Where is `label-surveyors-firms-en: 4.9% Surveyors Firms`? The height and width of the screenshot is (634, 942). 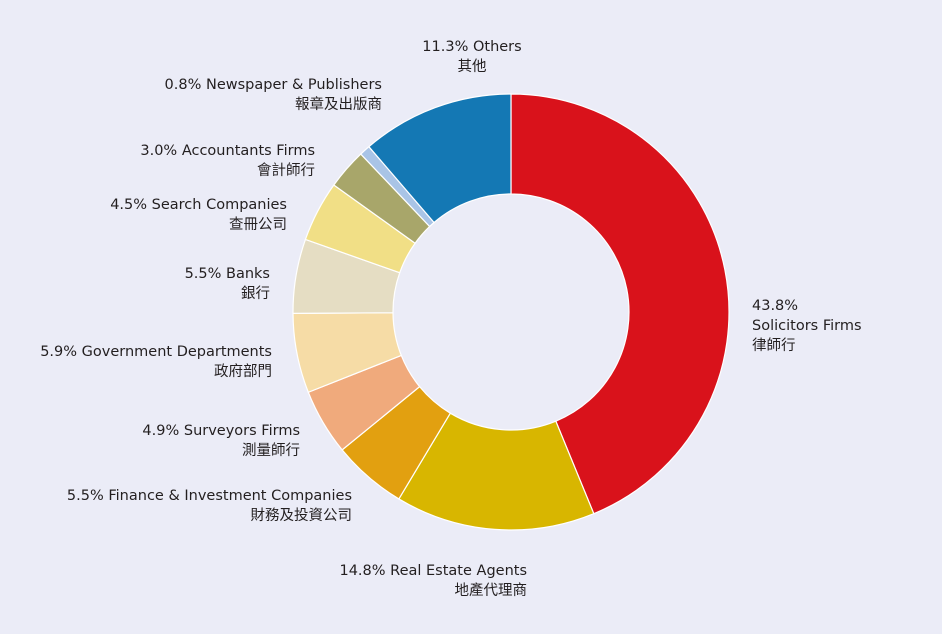 label-surveyors-firms-en: 4.9% Surveyors Firms is located at coordinates (221, 431).